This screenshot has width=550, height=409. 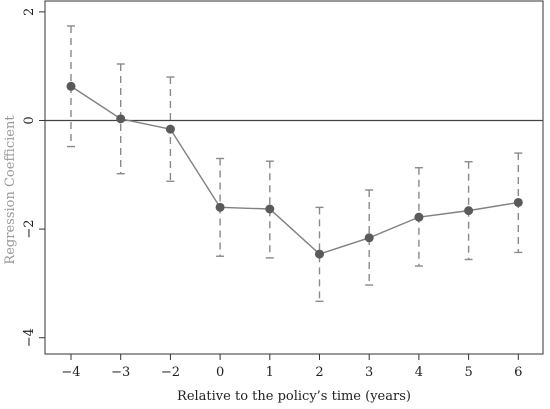 What do you see at coordinates (10, 190) in the screenshot?
I see `y-axis-title: Regression Coefficient` at bounding box center [10, 190].